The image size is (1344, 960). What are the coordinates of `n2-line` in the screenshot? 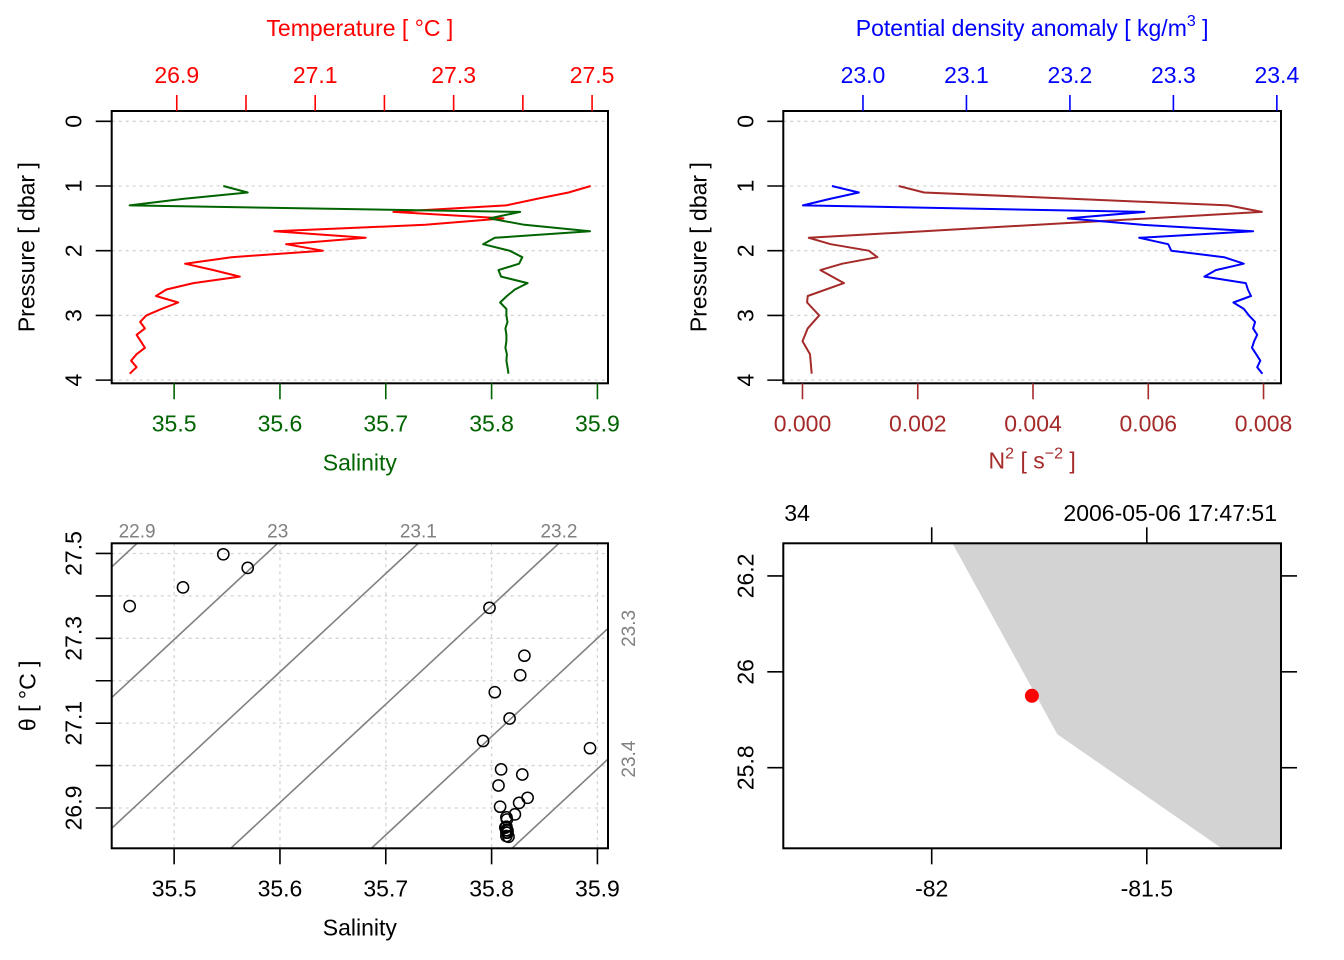 It's located at (1032, 279).